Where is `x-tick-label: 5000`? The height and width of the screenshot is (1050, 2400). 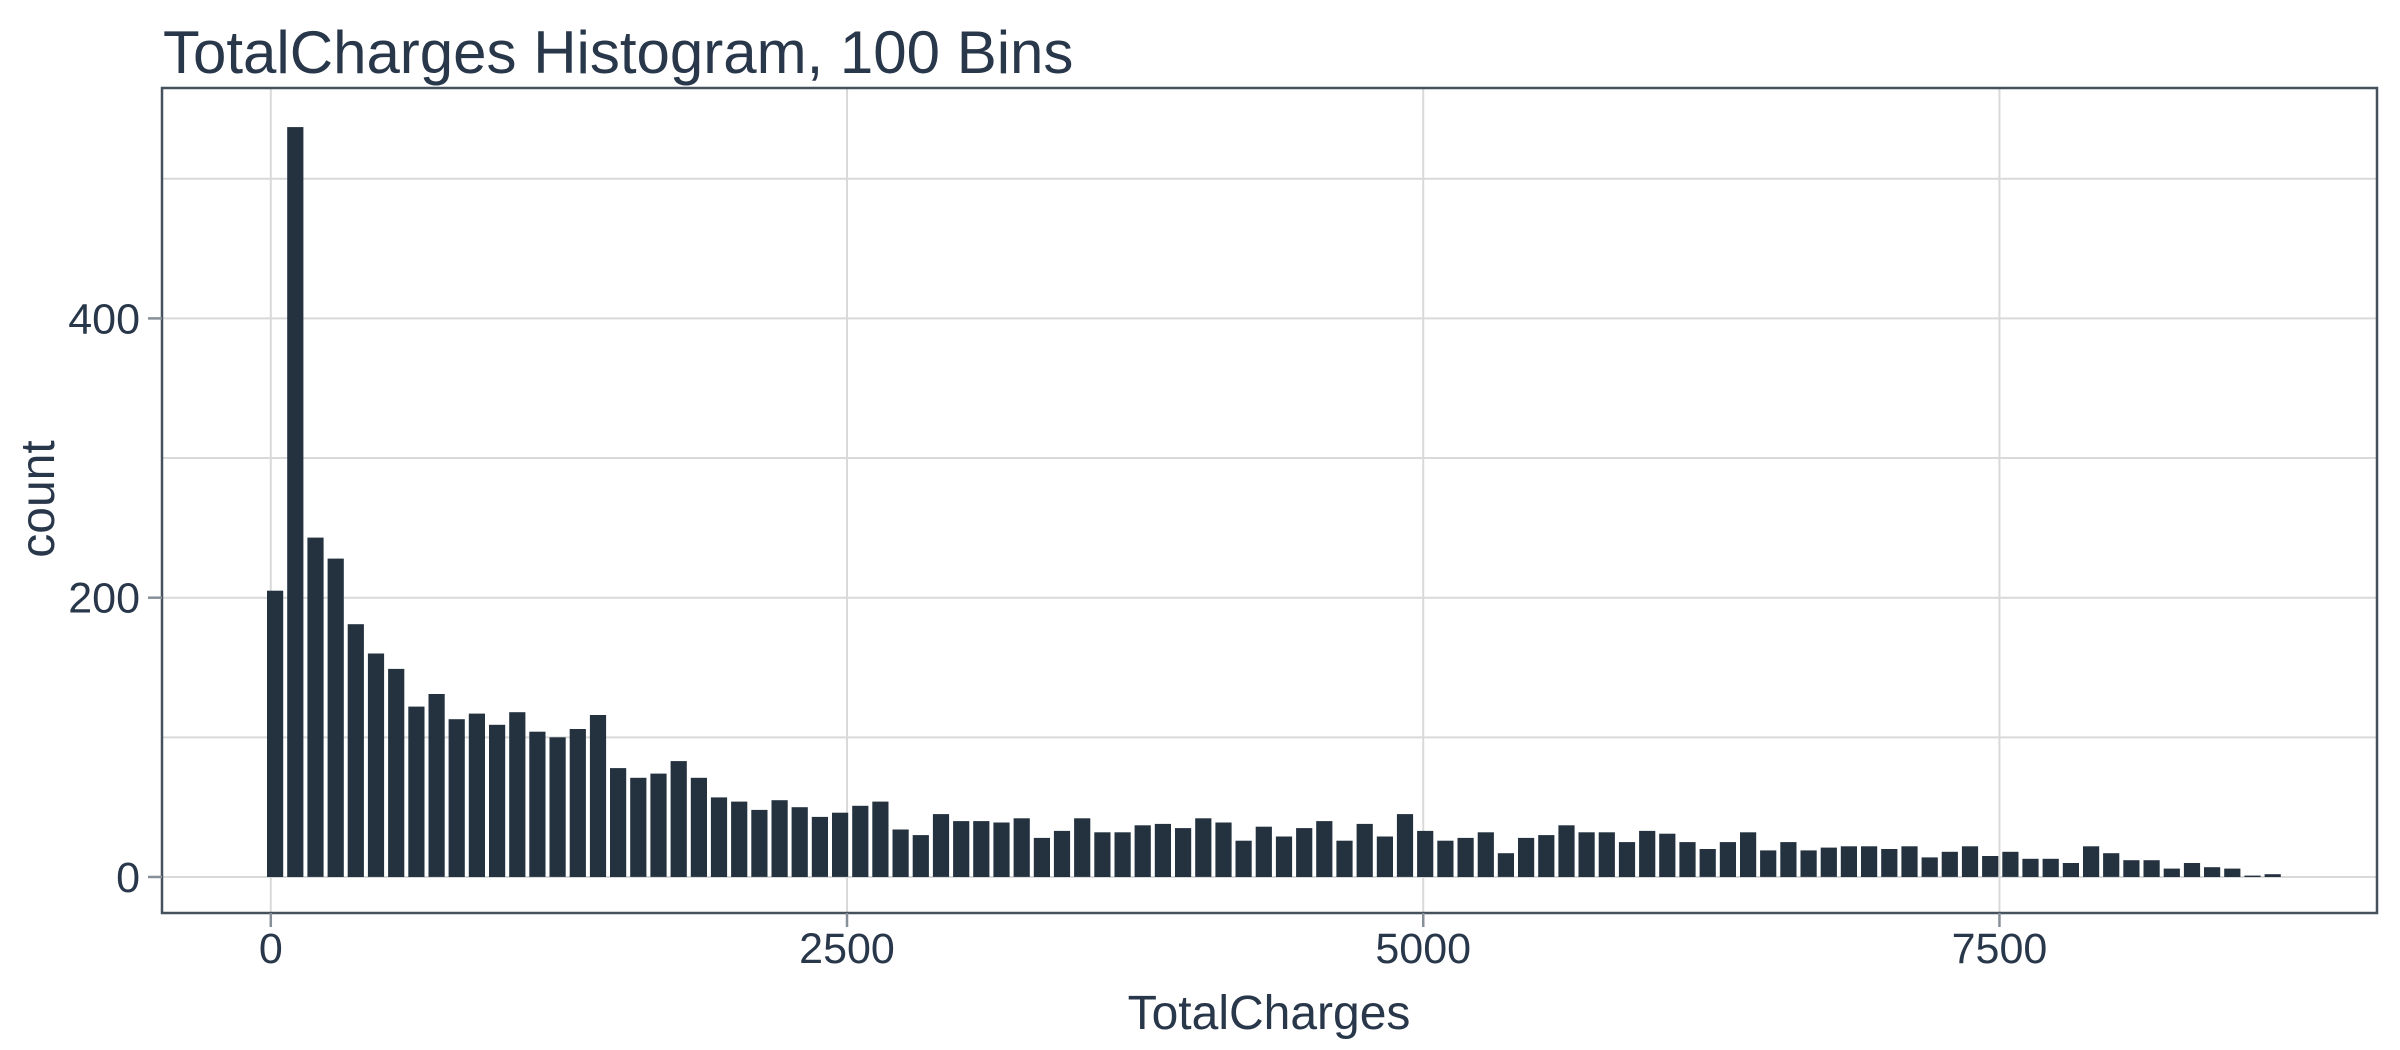 x-tick-label: 5000 is located at coordinates (1423, 949).